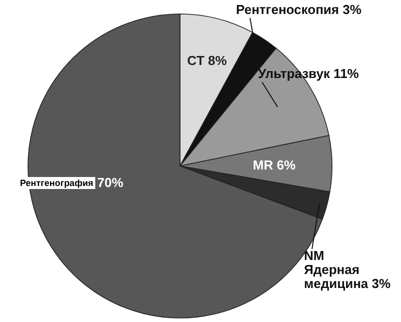 The height and width of the screenshot is (322, 401). Describe the element at coordinates (207, 60) in the screenshot. I see `slice-label: CT 8%` at that location.